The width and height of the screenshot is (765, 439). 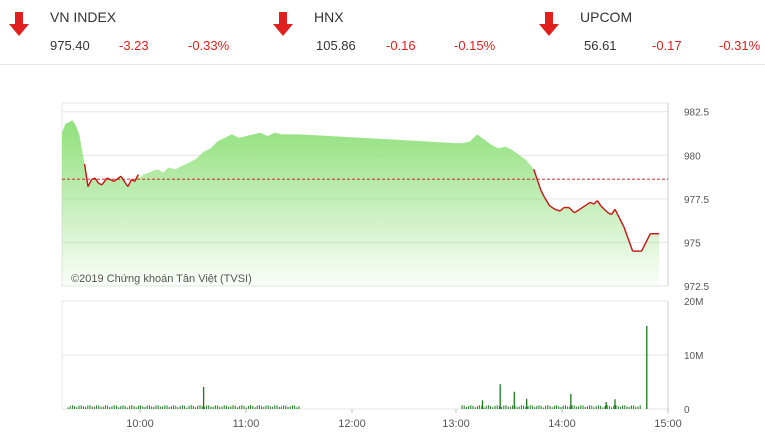 What do you see at coordinates (687, 410) in the screenshot?
I see `volume-tick-label: 0` at bounding box center [687, 410].